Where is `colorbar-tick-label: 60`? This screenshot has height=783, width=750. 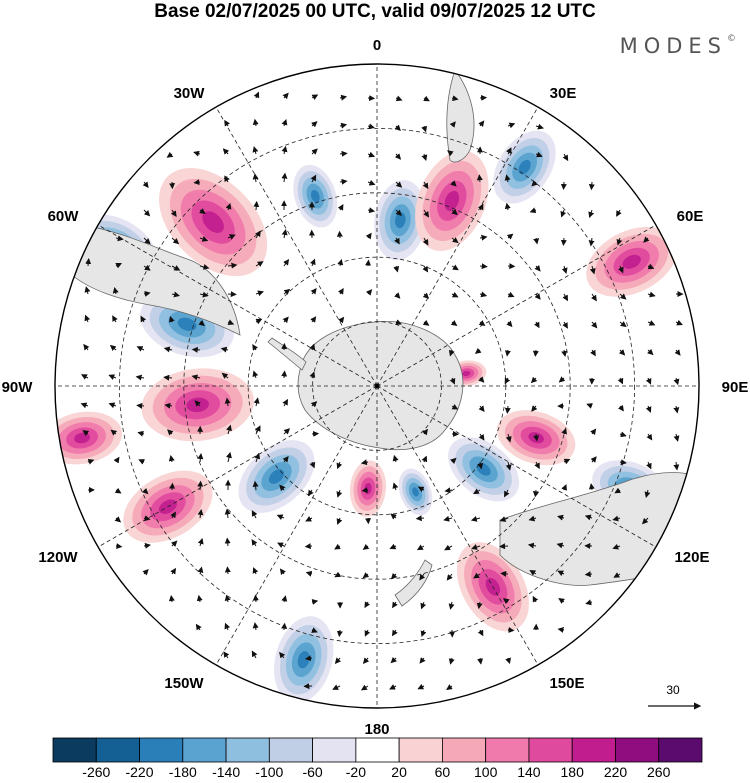
colorbar-tick-label: 60 is located at coordinates (442, 772).